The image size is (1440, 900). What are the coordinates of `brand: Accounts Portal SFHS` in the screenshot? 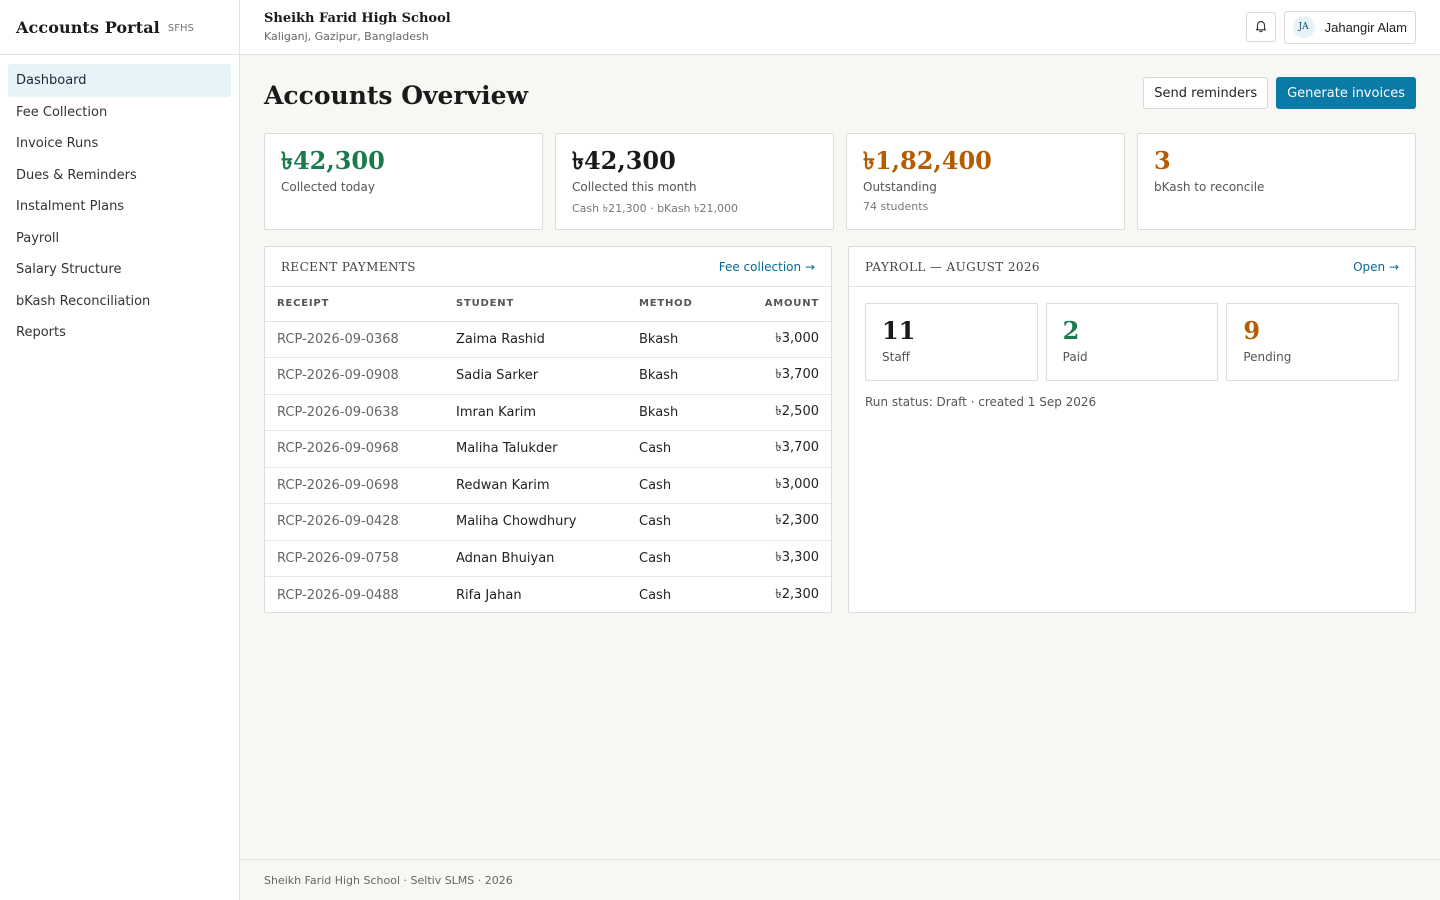 It's located at (119, 27).